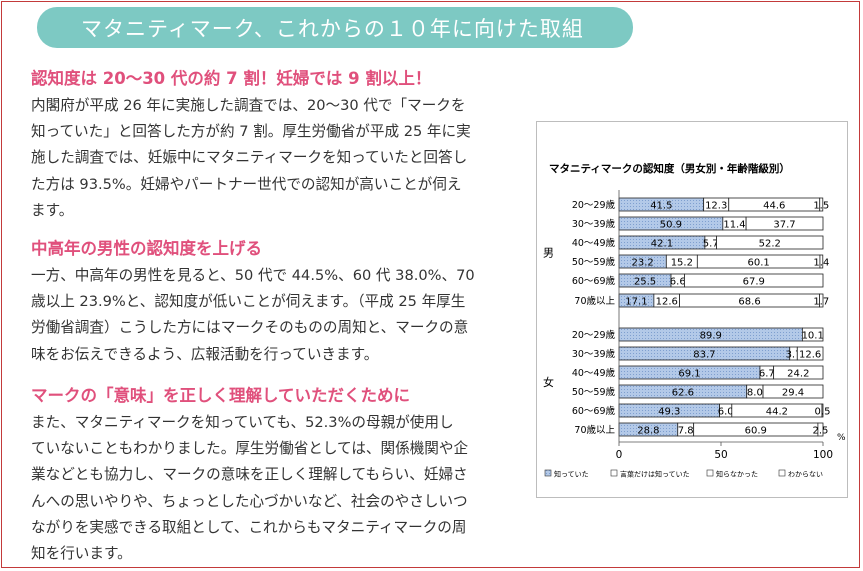 The width and height of the screenshot is (863, 571). Describe the element at coordinates (249, 158) in the screenshot. I see `body-line: 施した調査では、妊娠中にマタニティマークを知っていたと回答し` at that location.